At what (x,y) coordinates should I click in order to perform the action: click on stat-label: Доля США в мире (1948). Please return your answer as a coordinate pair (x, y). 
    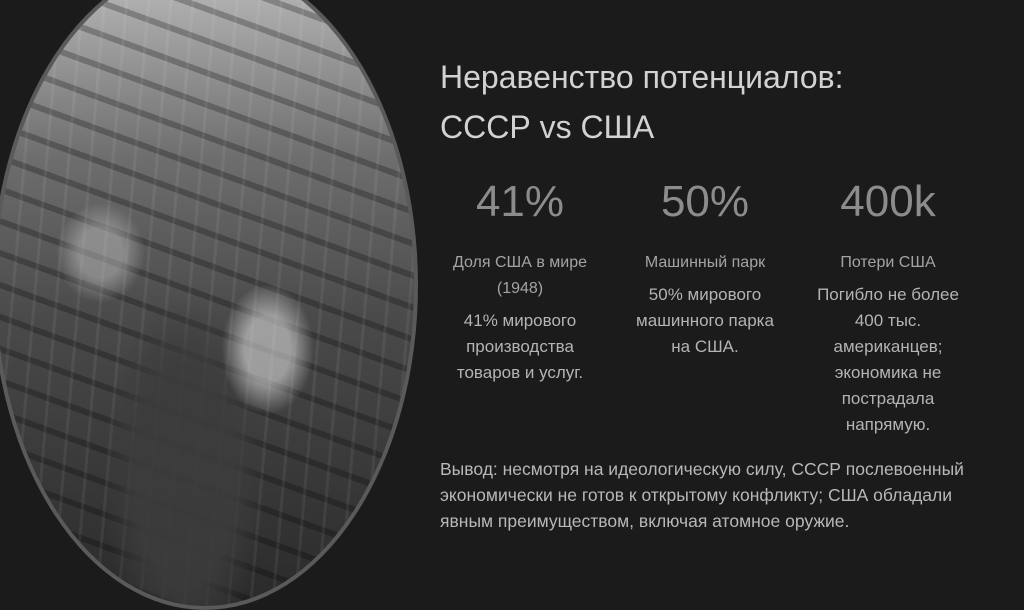
    Looking at the image, I should click on (520, 275).